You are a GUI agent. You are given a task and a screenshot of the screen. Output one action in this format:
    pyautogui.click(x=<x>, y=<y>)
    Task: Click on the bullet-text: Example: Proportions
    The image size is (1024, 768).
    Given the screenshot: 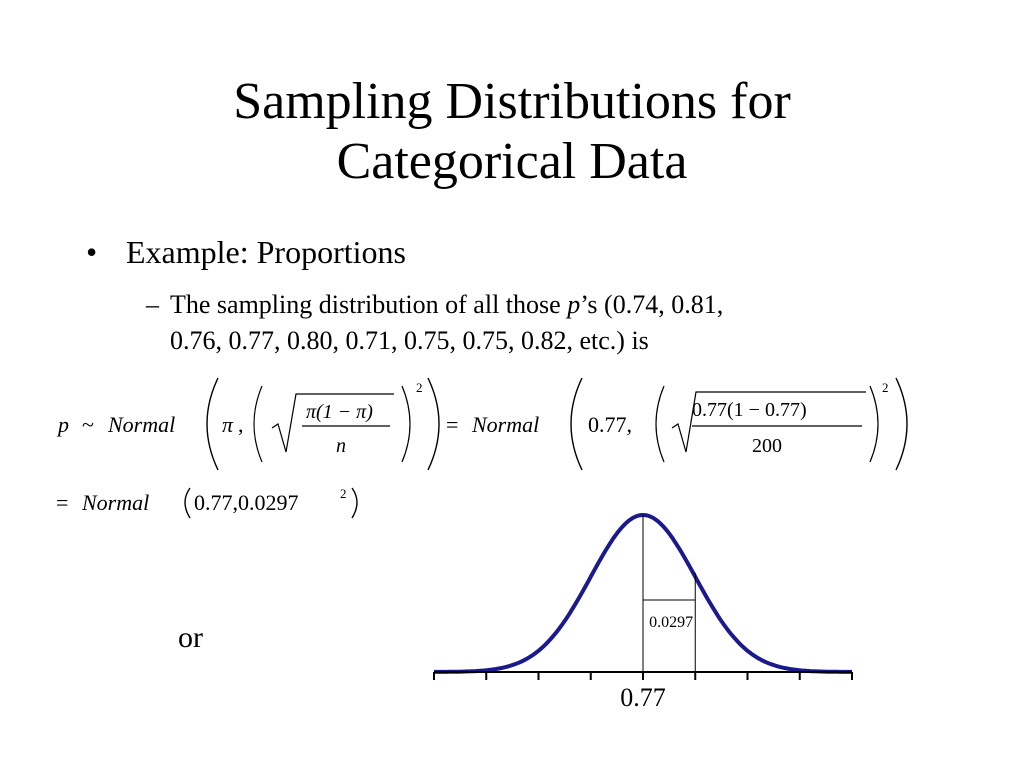 What is the action you would take?
    pyautogui.click(x=266, y=252)
    